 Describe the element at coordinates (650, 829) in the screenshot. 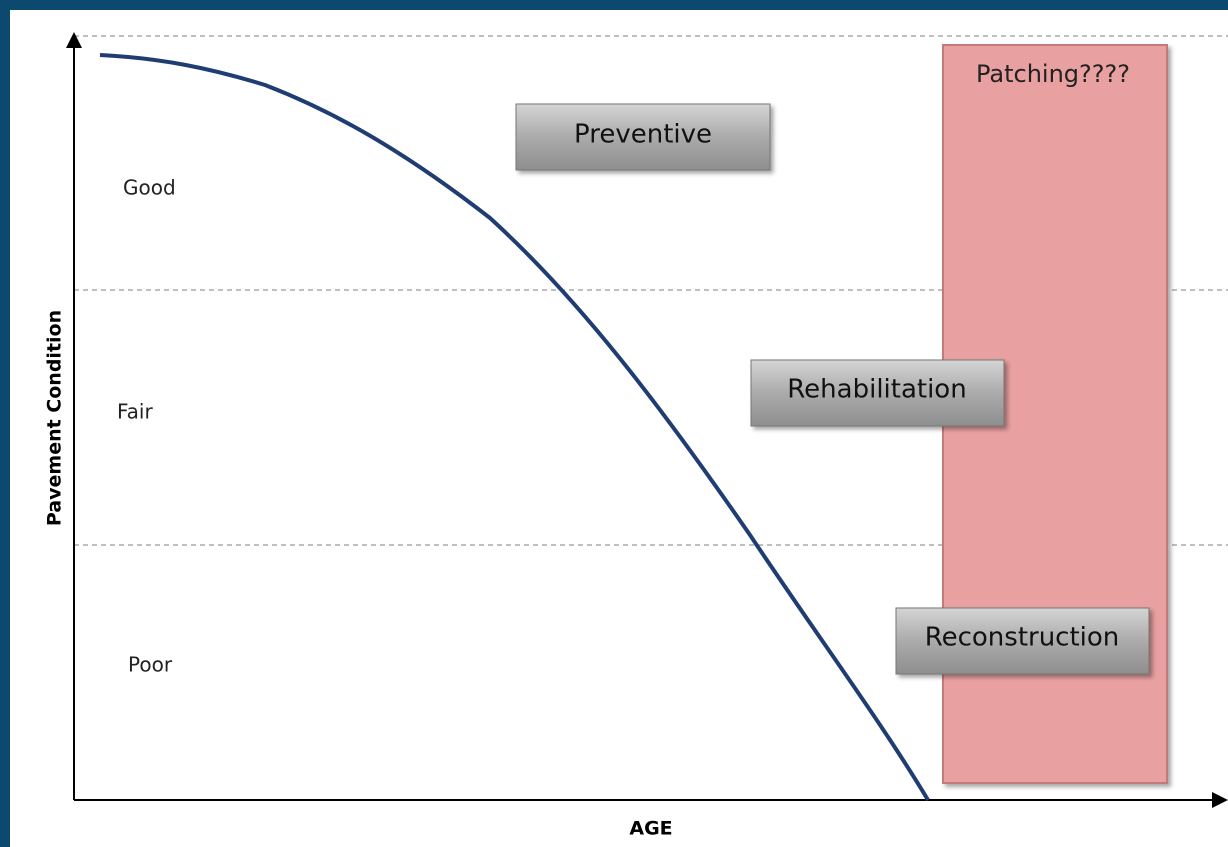

I see `x-axis-label: AGE` at that location.